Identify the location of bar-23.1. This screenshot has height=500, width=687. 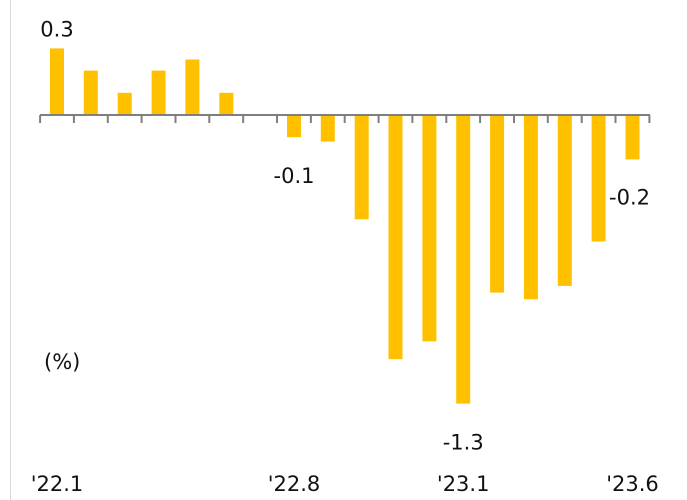
(463, 259).